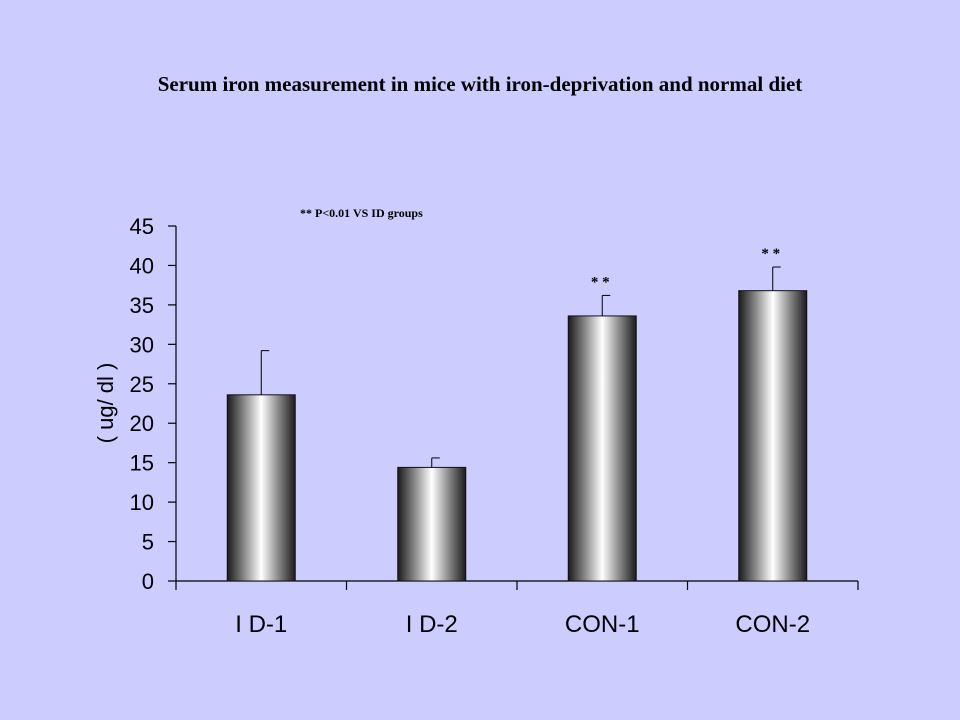 This screenshot has height=720, width=960. Describe the element at coordinates (142, 423) in the screenshot. I see `y-tick-label: 20` at that location.